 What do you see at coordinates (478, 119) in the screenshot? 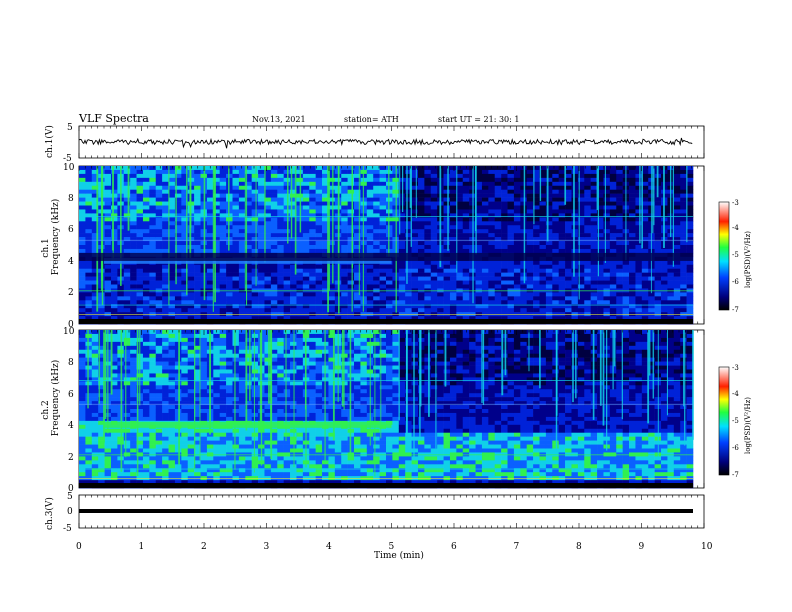
I see `start-time-label: start UT = 21: 30: 1` at bounding box center [478, 119].